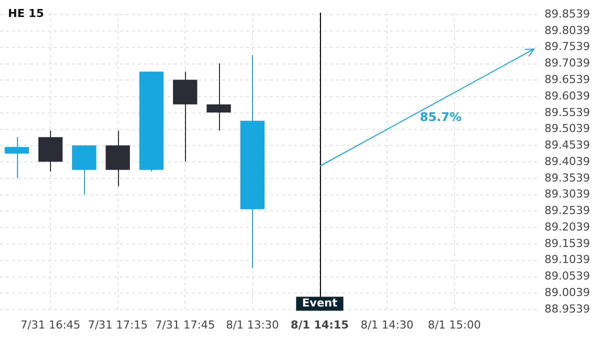 Image resolution: width=600 pixels, height=340 pixels. Describe the element at coordinates (567, 177) in the screenshot. I see `y-tick-label: 89.3539` at that location.